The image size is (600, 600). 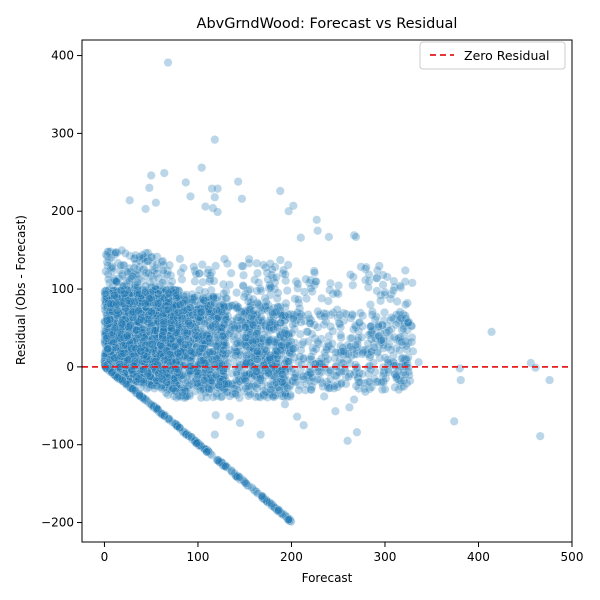 What do you see at coordinates (507, 55) in the screenshot?
I see `legend-label-zero-residual: Zero Residual` at bounding box center [507, 55].